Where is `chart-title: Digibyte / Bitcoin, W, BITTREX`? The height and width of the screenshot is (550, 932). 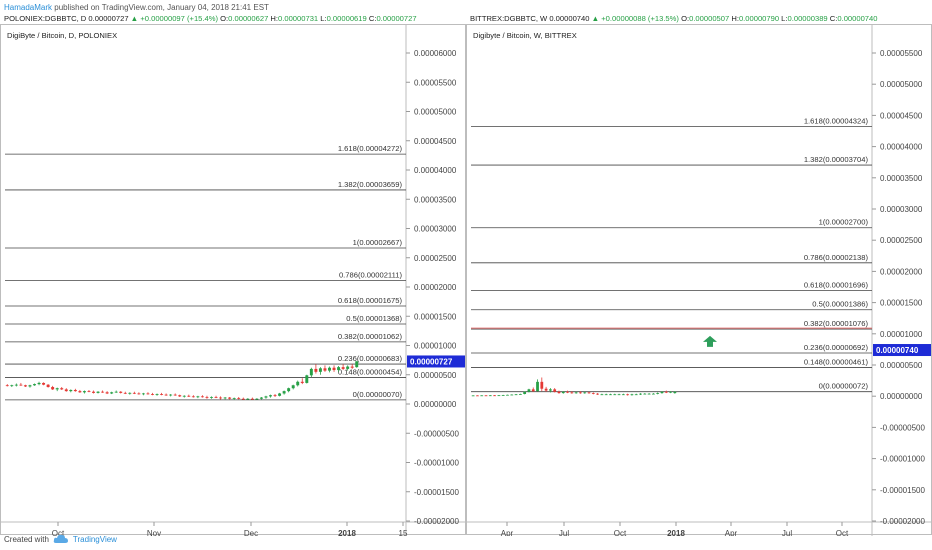
chart-title: Digibyte / Bitcoin, W, BITTREX is located at coordinates (525, 35).